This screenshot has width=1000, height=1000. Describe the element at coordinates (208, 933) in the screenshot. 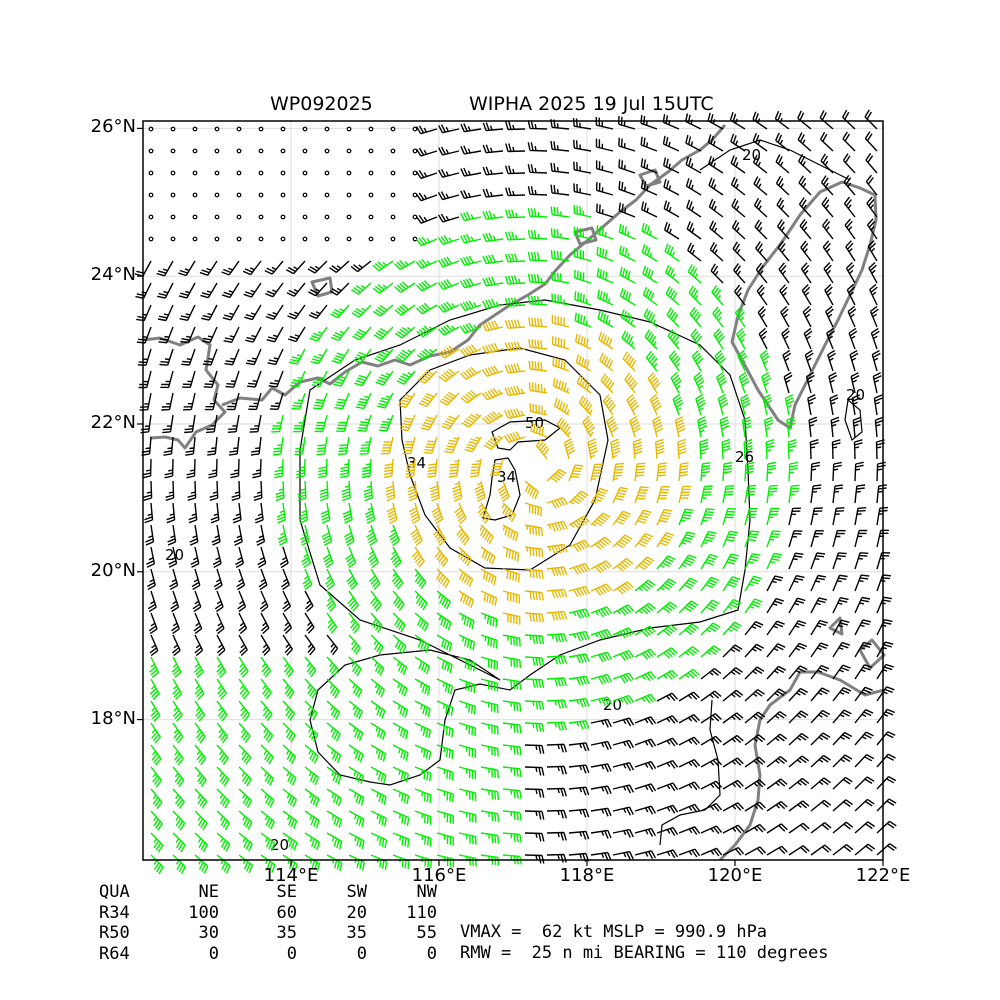

I see `table-cell: 30` at that location.